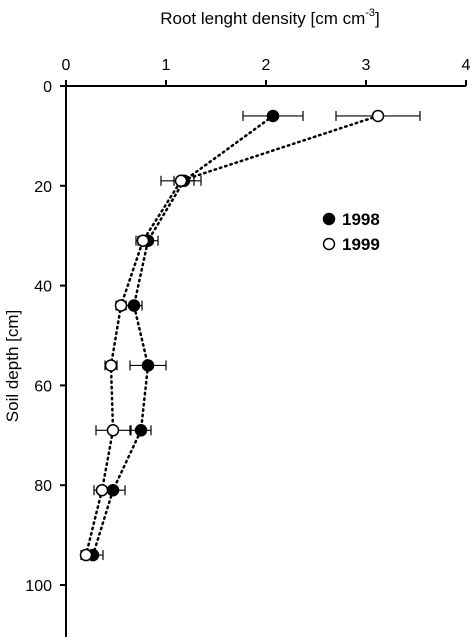 This screenshot has width=474, height=641. I want to click on x-axis-title: Root lenght density [cm cm-3], so click(270, 17).